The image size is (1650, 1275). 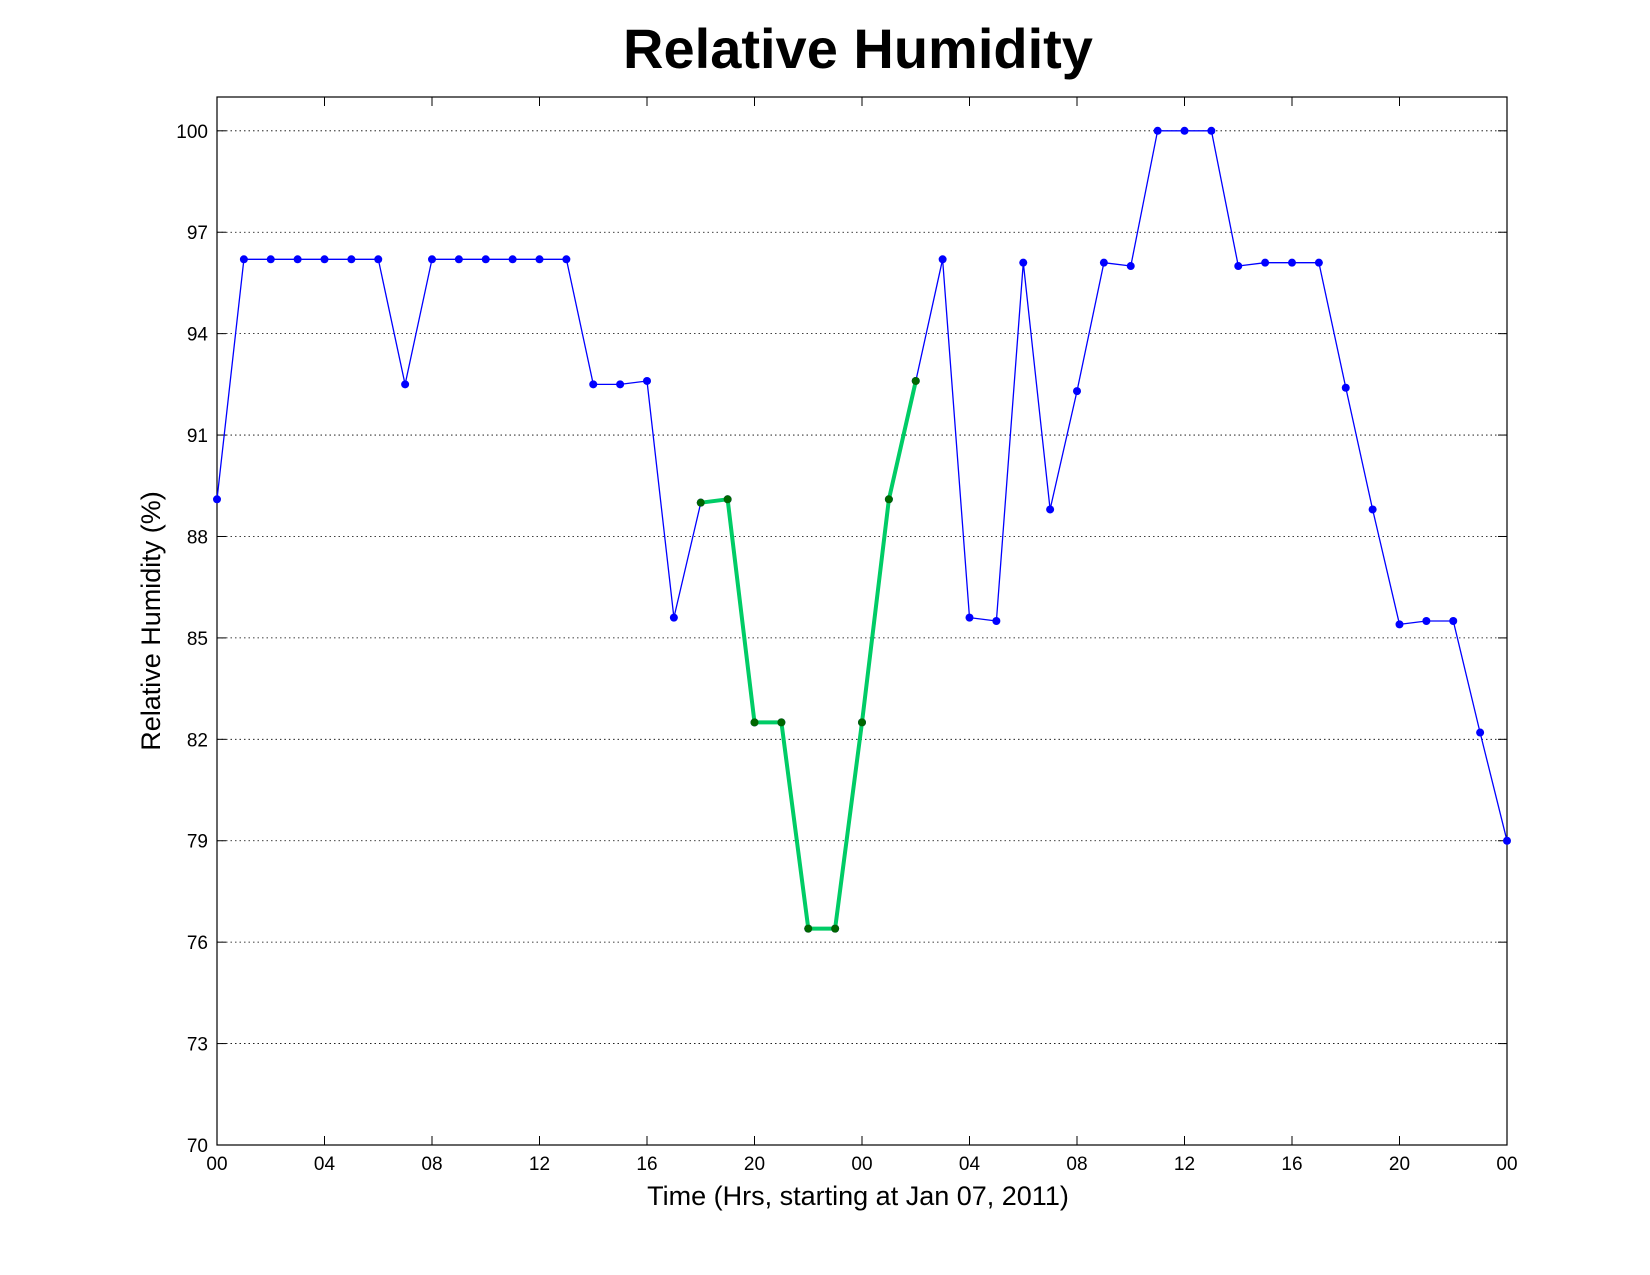 I want to click on y-tick-label: 91, so click(x=197, y=436).